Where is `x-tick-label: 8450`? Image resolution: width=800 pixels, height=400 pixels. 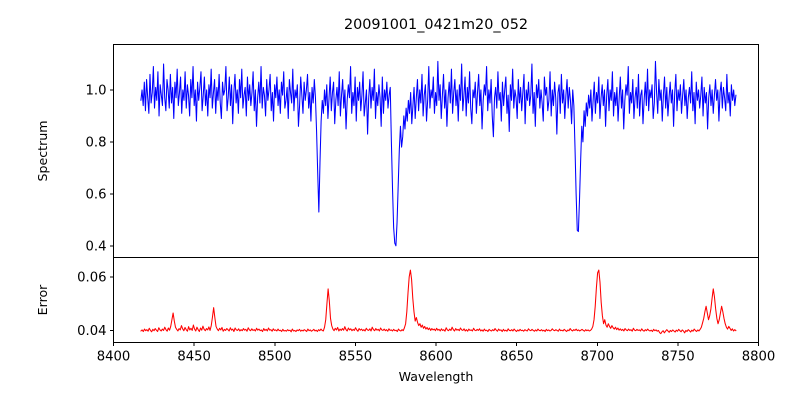
x-tick-label: 8450 is located at coordinates (194, 357).